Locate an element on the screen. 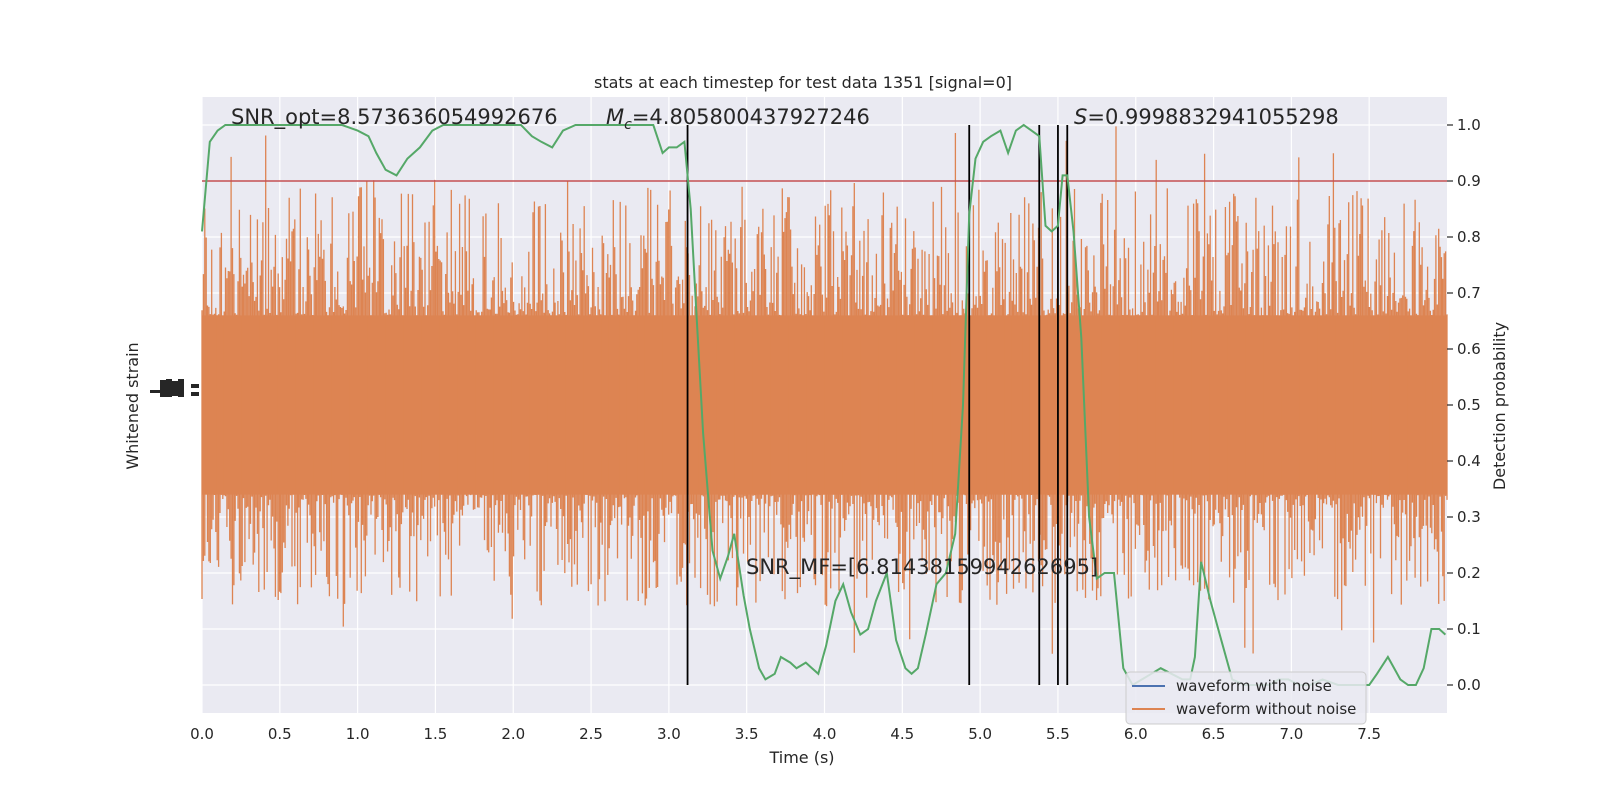  x-axis-label: Time (s) is located at coordinates (801, 757).